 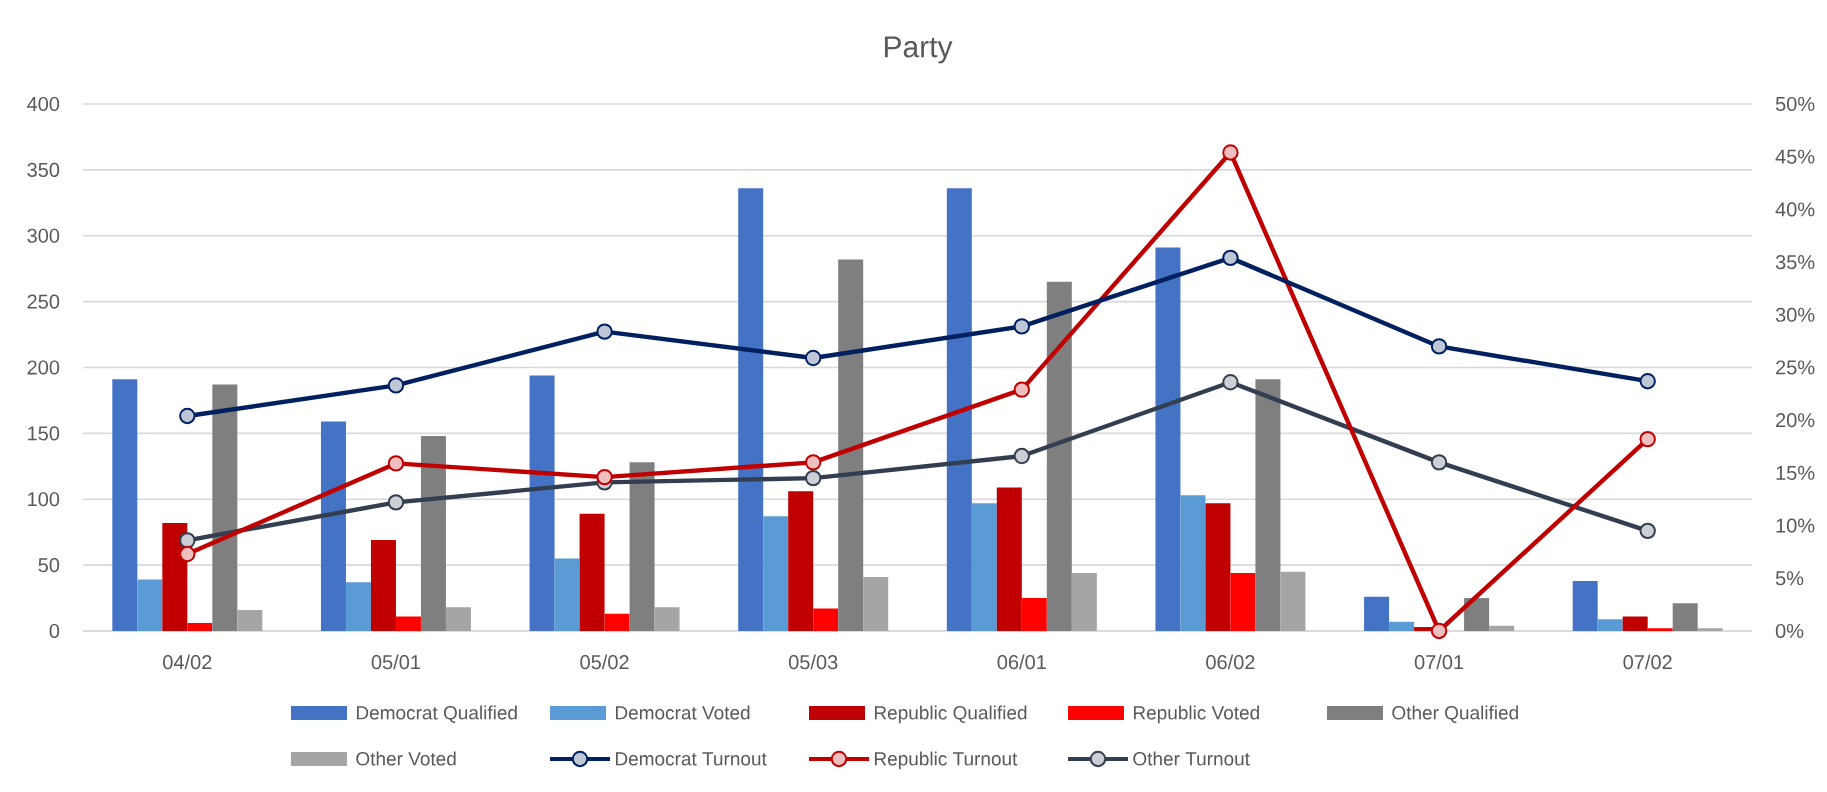 I want to click on legend-label: Other Voted, so click(x=406, y=758).